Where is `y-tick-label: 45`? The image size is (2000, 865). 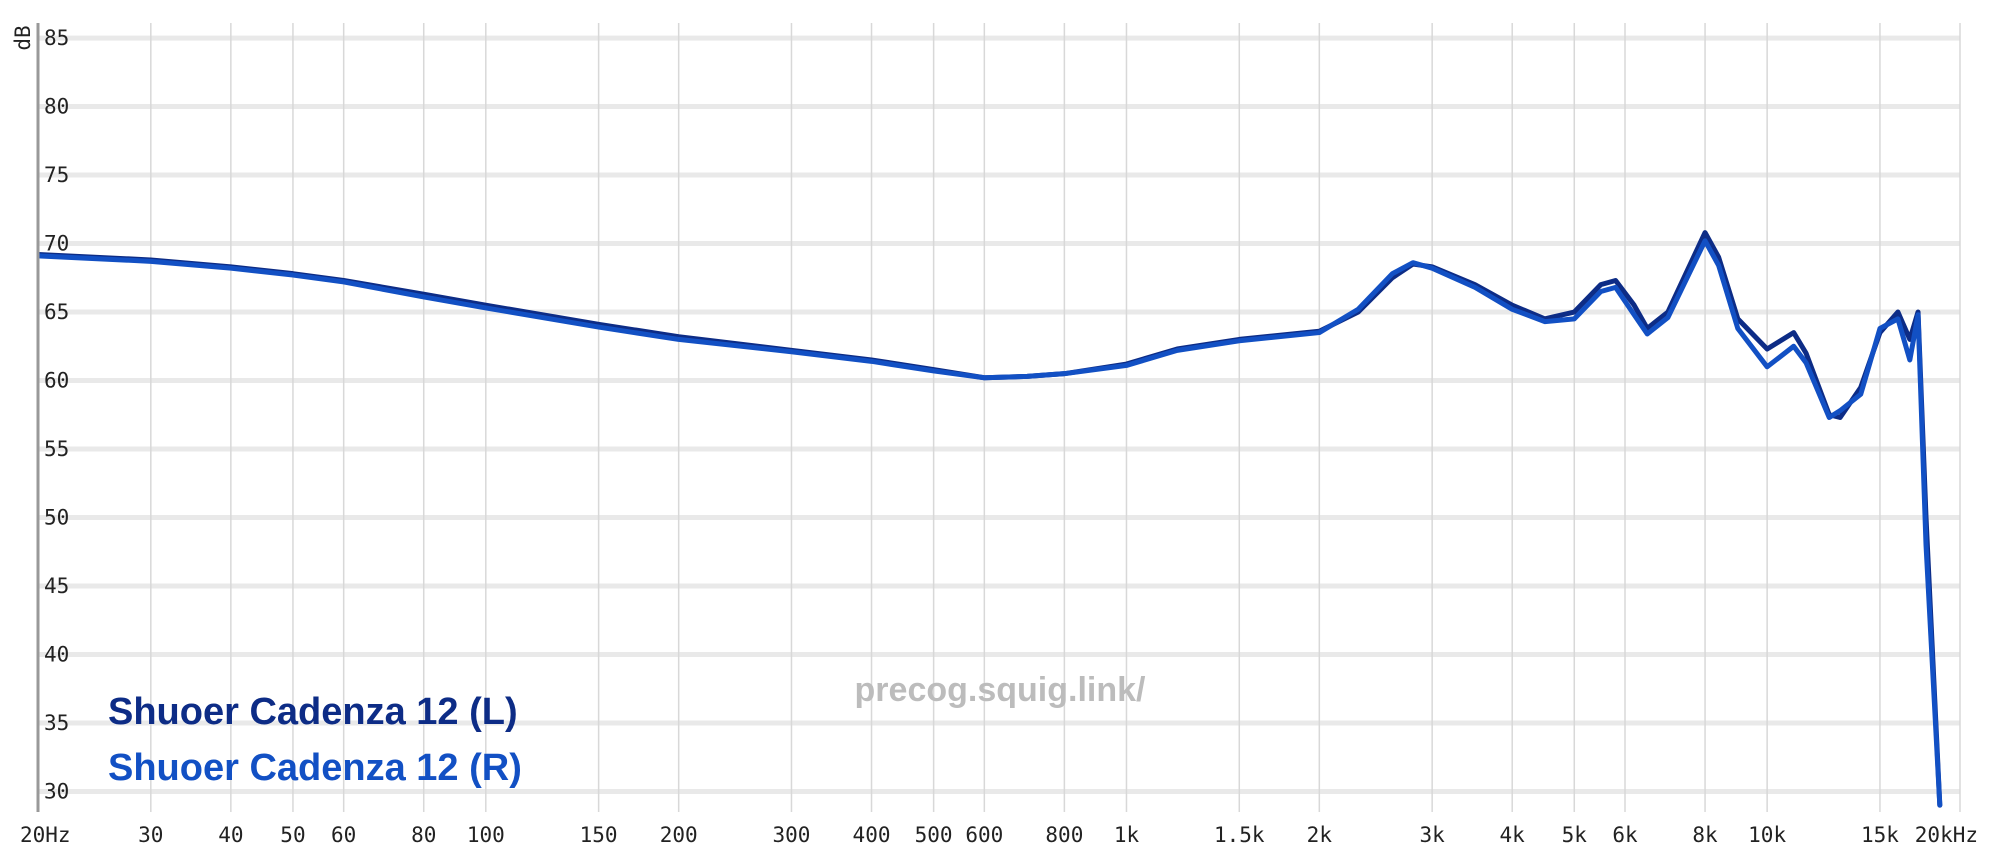
y-tick-label: 45 is located at coordinates (56, 586).